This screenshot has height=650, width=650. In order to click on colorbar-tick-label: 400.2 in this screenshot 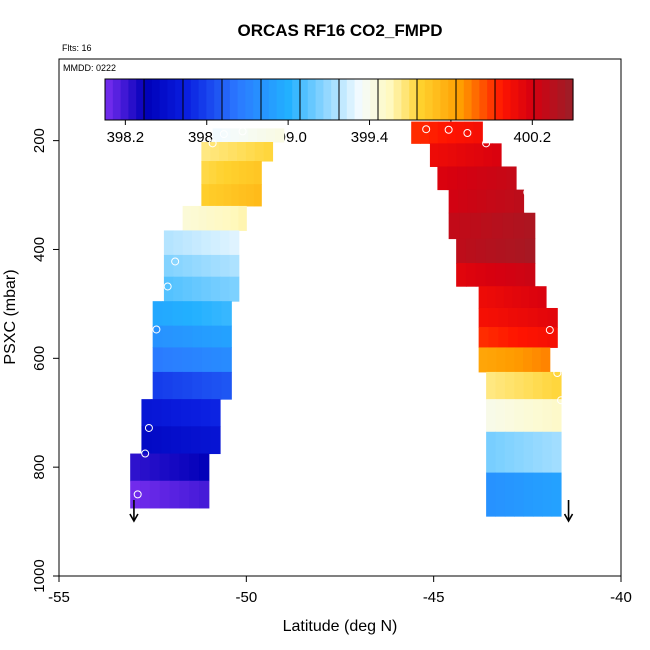, I will do `click(533, 137)`.